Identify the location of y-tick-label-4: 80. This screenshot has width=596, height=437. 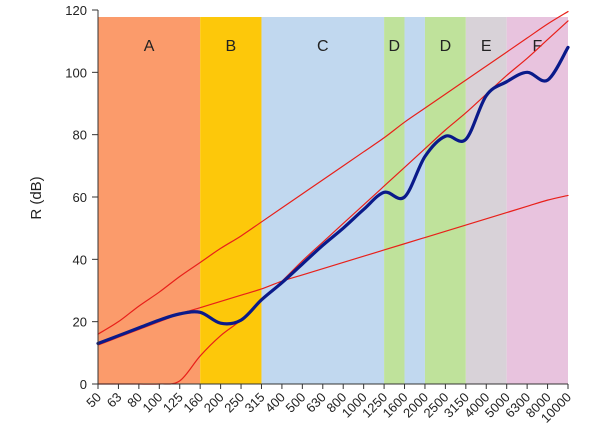
(80, 135).